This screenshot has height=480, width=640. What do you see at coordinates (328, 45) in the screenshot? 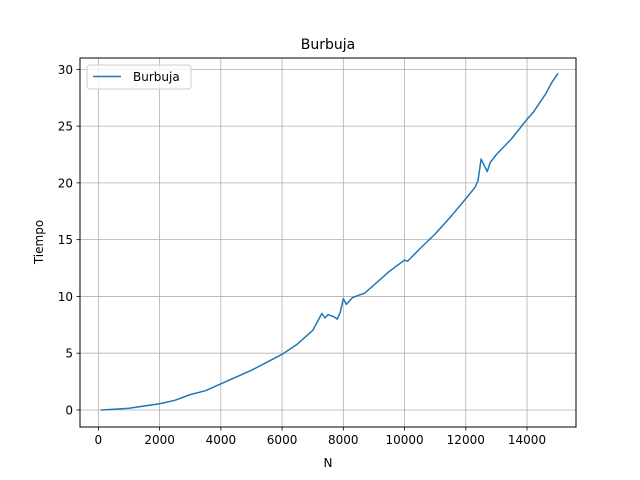
I see `chart-title: Burbuja` at bounding box center [328, 45].